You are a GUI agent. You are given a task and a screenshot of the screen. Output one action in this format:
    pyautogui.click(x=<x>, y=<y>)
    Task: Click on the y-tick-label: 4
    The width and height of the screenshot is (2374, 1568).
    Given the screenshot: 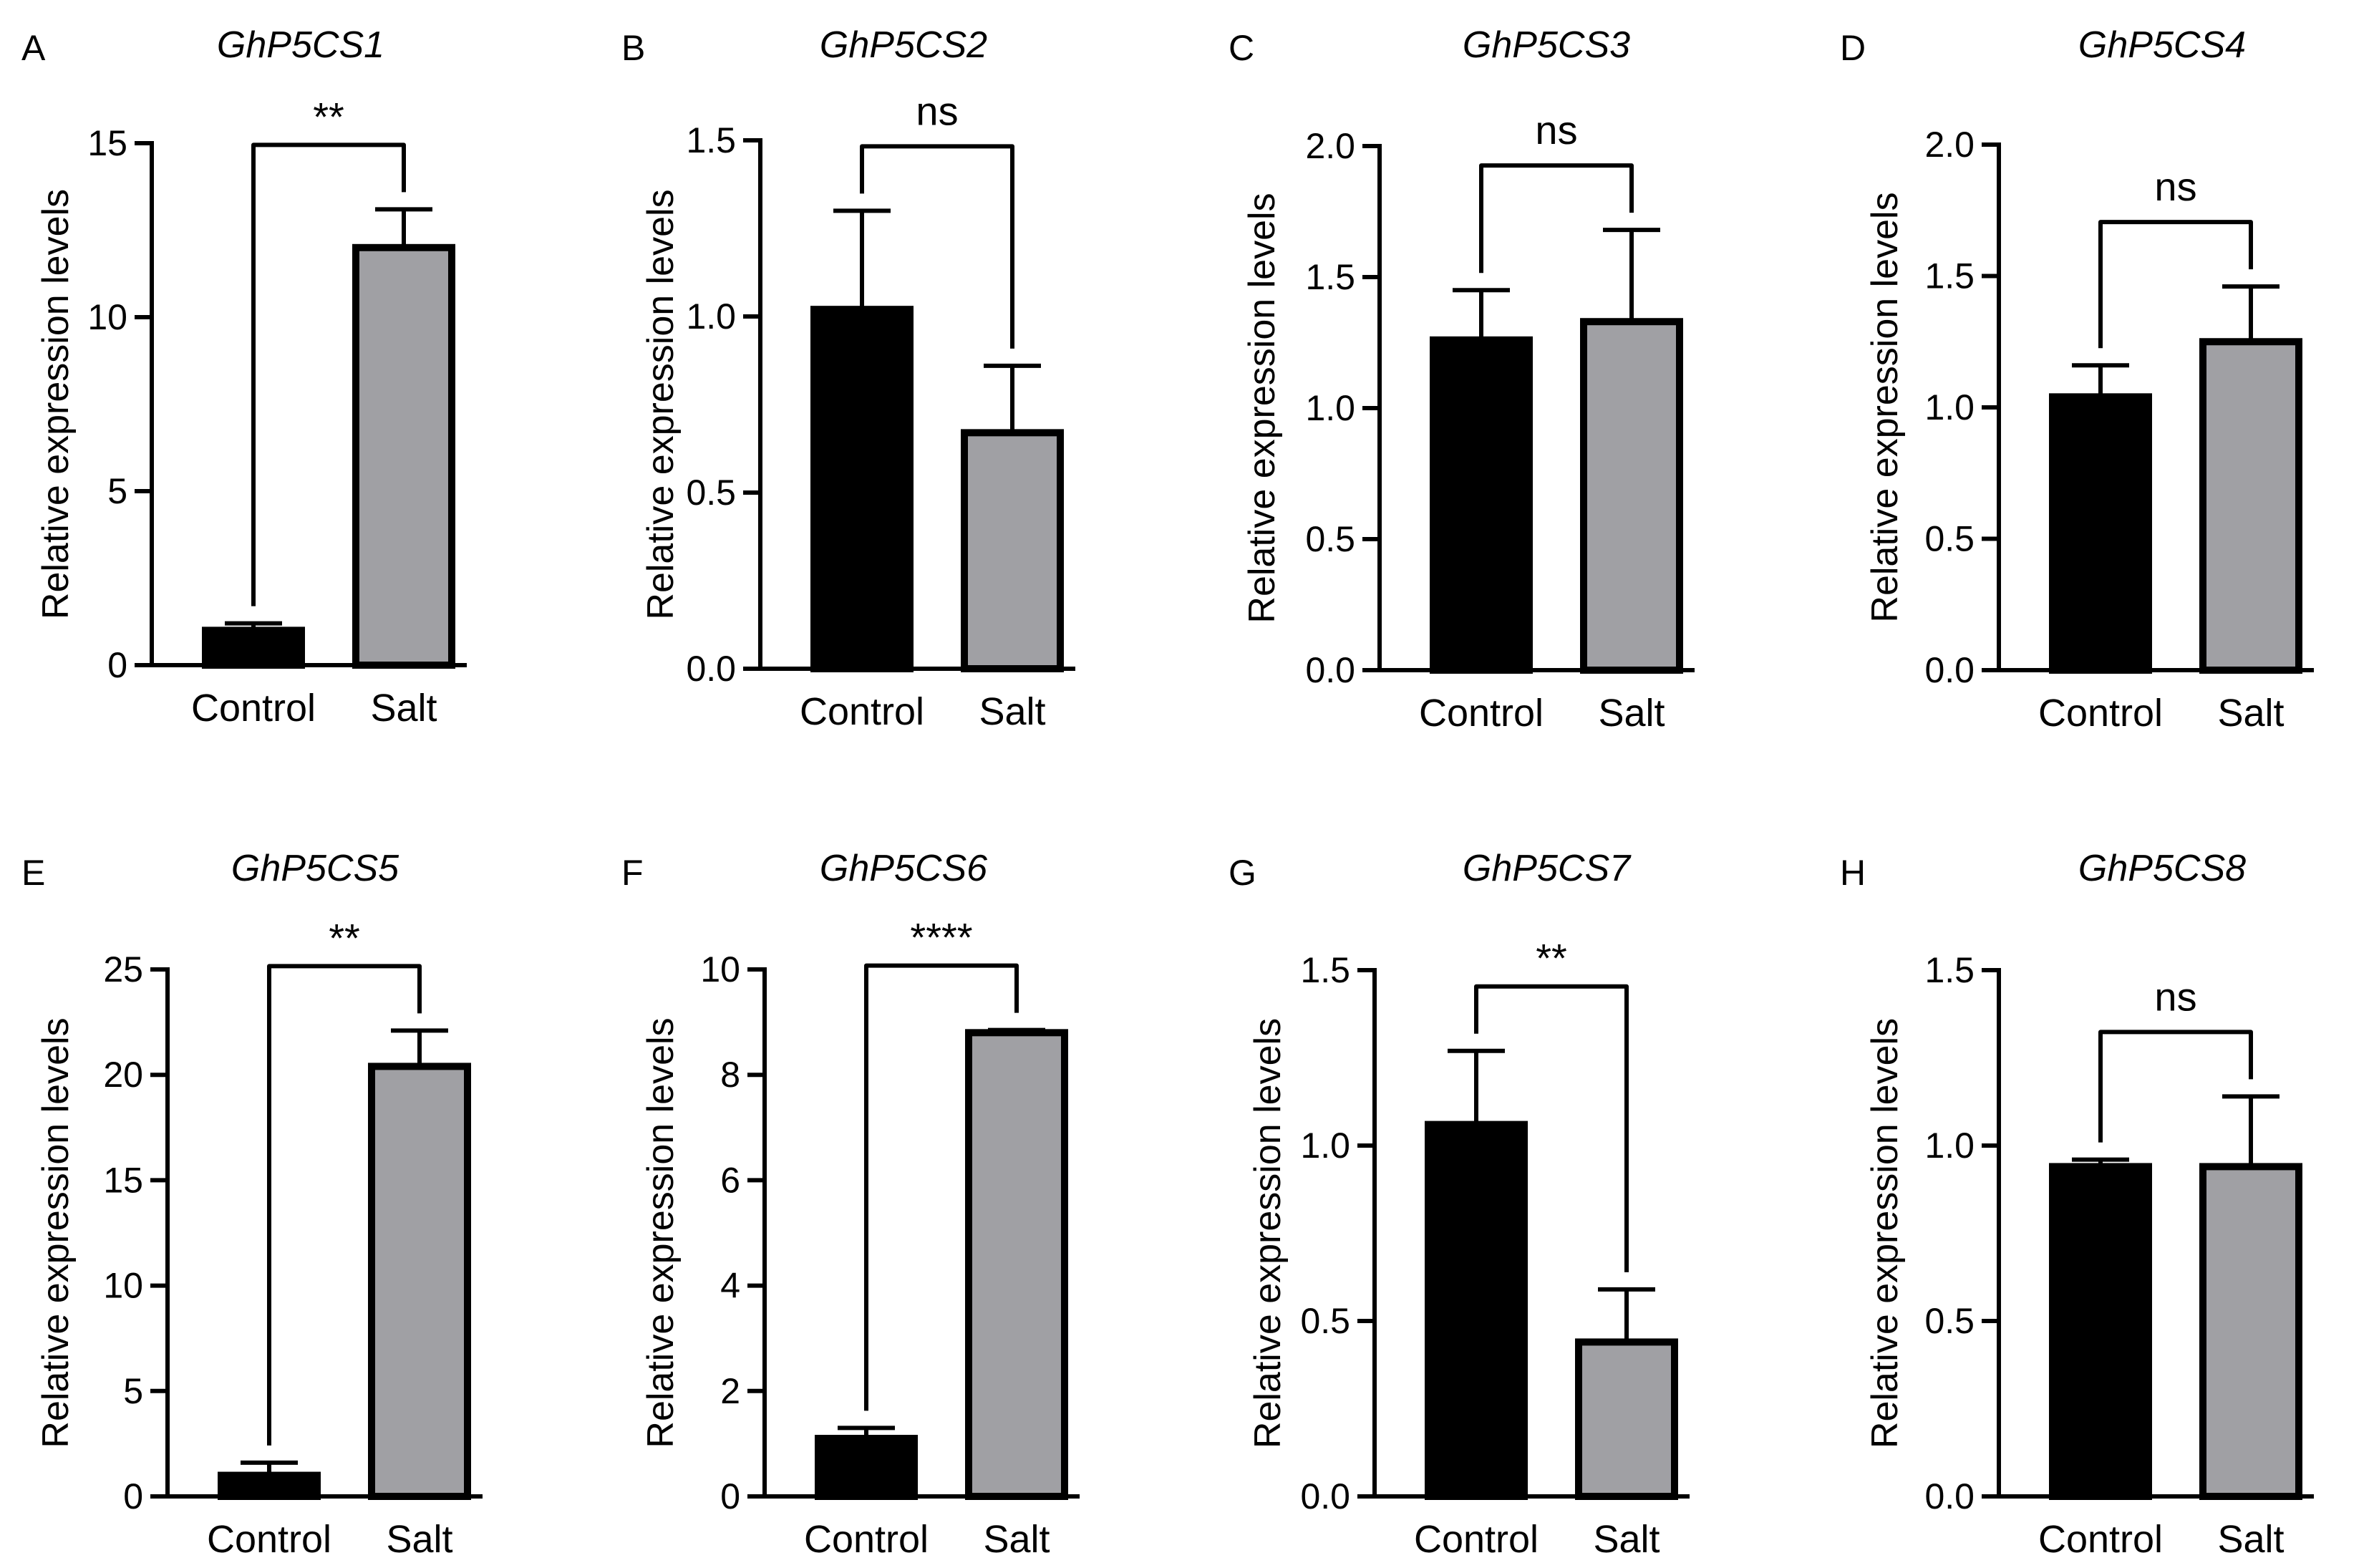 What is the action you would take?
    pyautogui.click(x=730, y=1286)
    